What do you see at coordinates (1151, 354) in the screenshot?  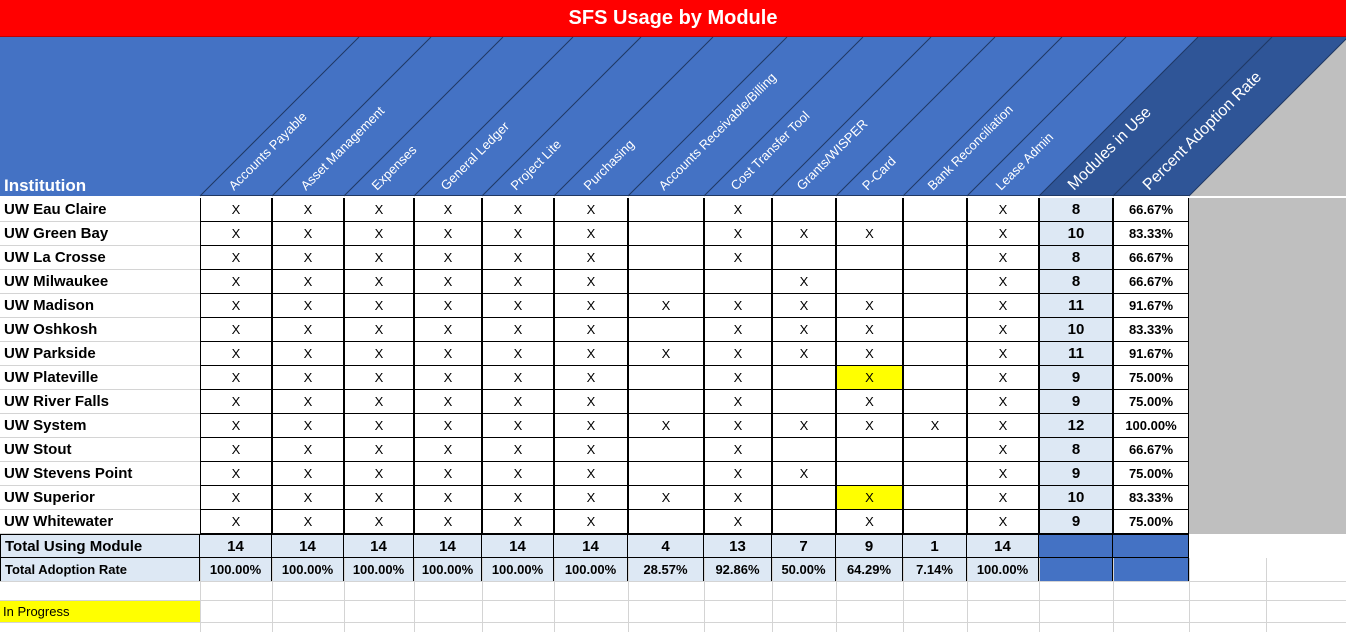 I see `adoption-rate: 91.67%` at bounding box center [1151, 354].